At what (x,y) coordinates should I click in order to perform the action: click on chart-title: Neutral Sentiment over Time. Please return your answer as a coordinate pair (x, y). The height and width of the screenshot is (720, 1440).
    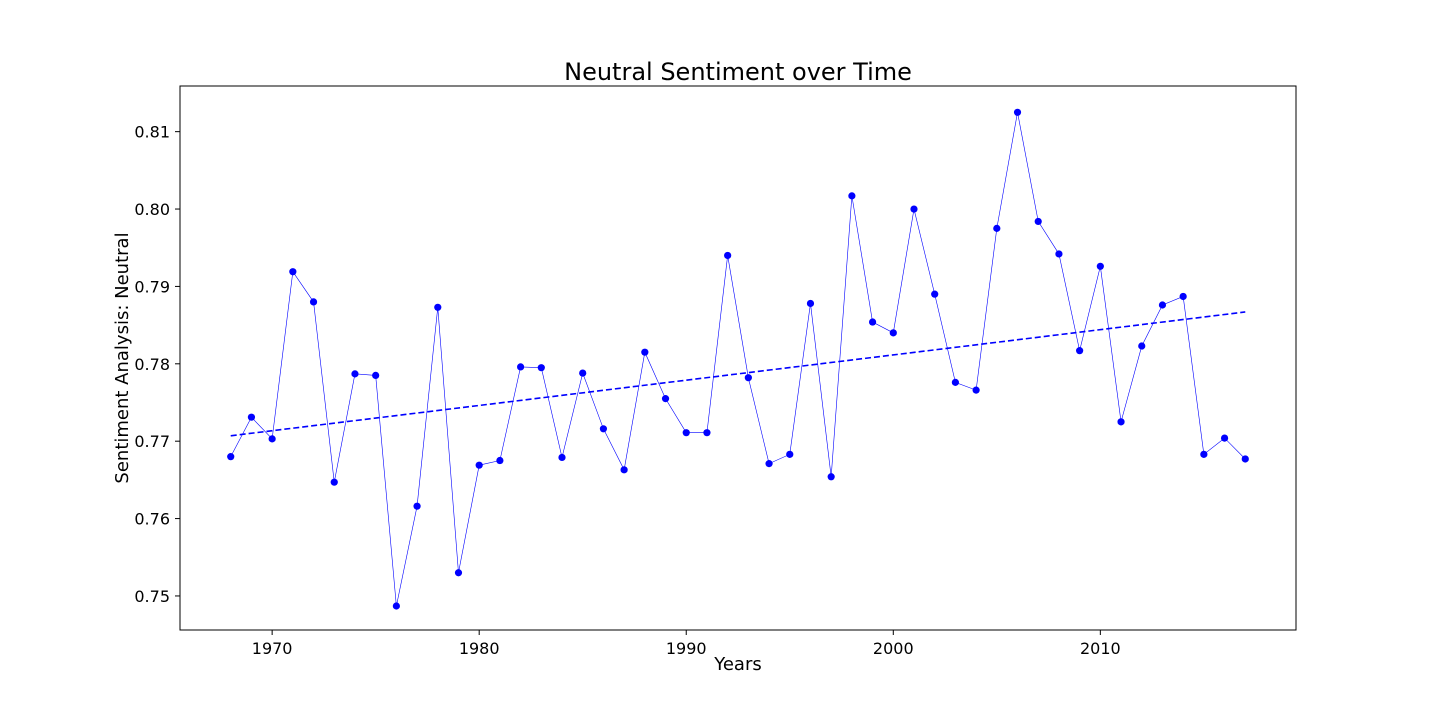
    Looking at the image, I should click on (738, 72).